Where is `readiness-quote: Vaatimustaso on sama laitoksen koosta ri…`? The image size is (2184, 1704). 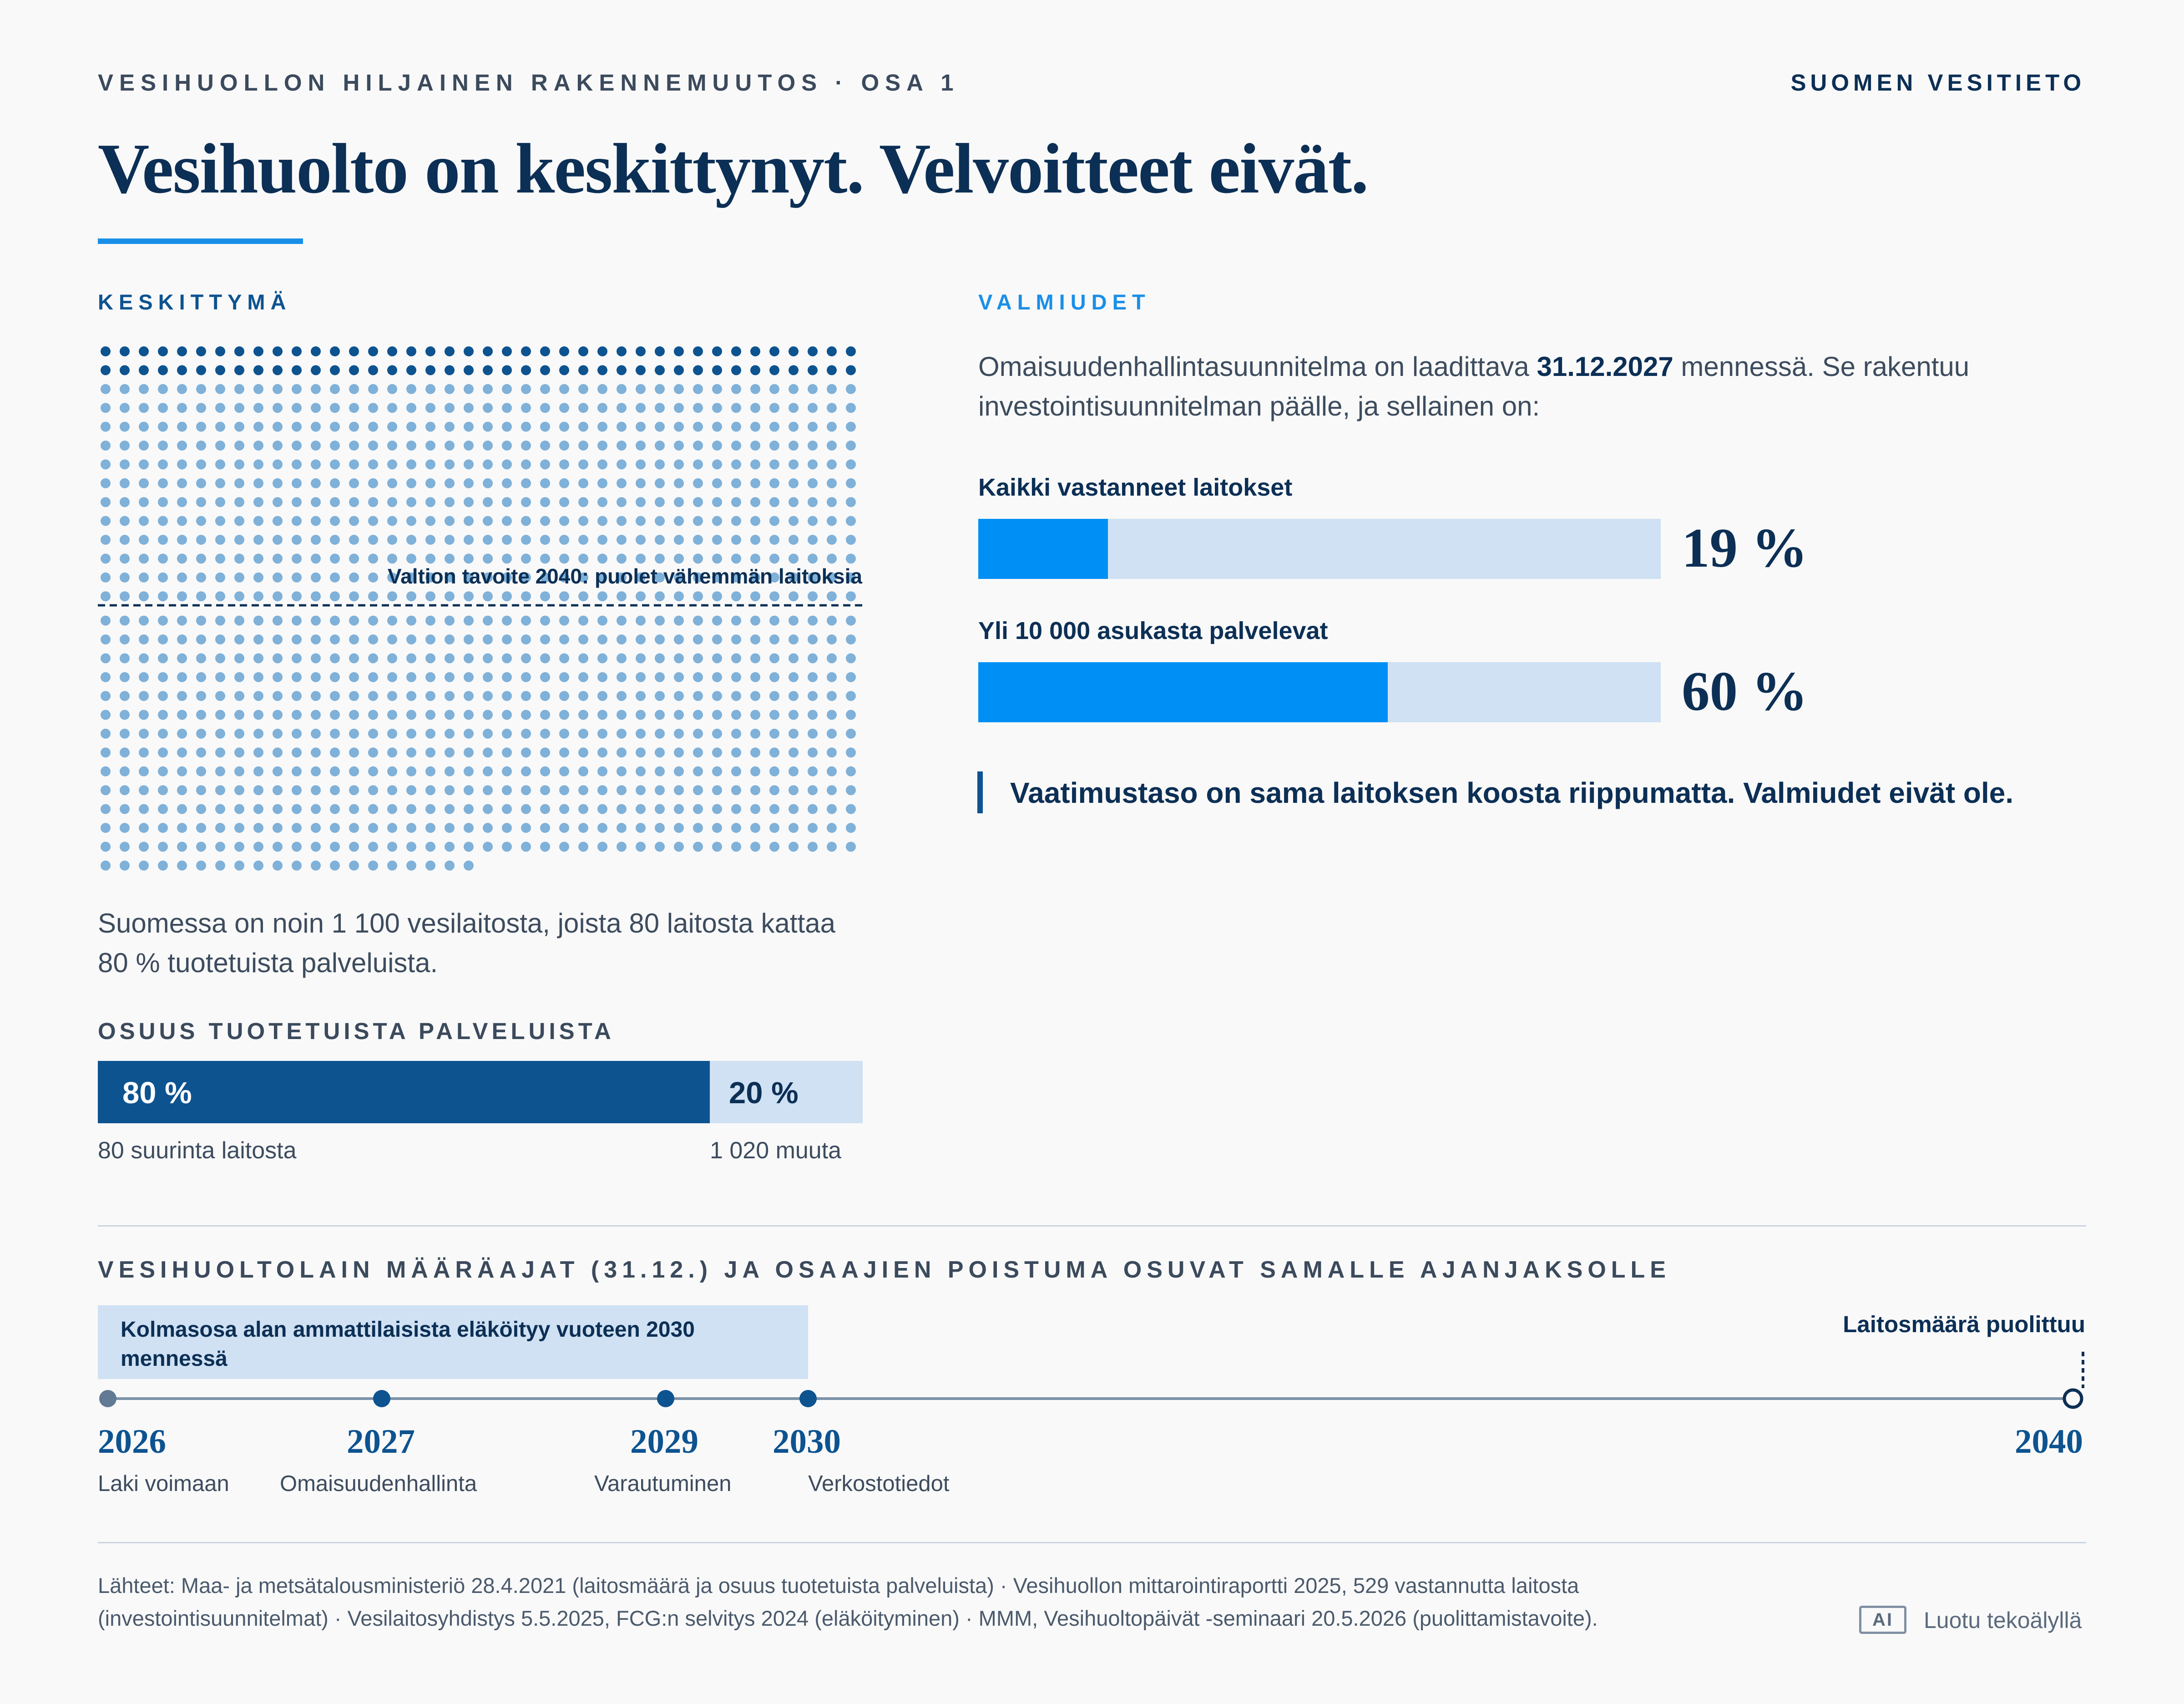
readiness-quote: Vaatimustaso on sama laitoksen koosta ri… is located at coordinates (1512, 793).